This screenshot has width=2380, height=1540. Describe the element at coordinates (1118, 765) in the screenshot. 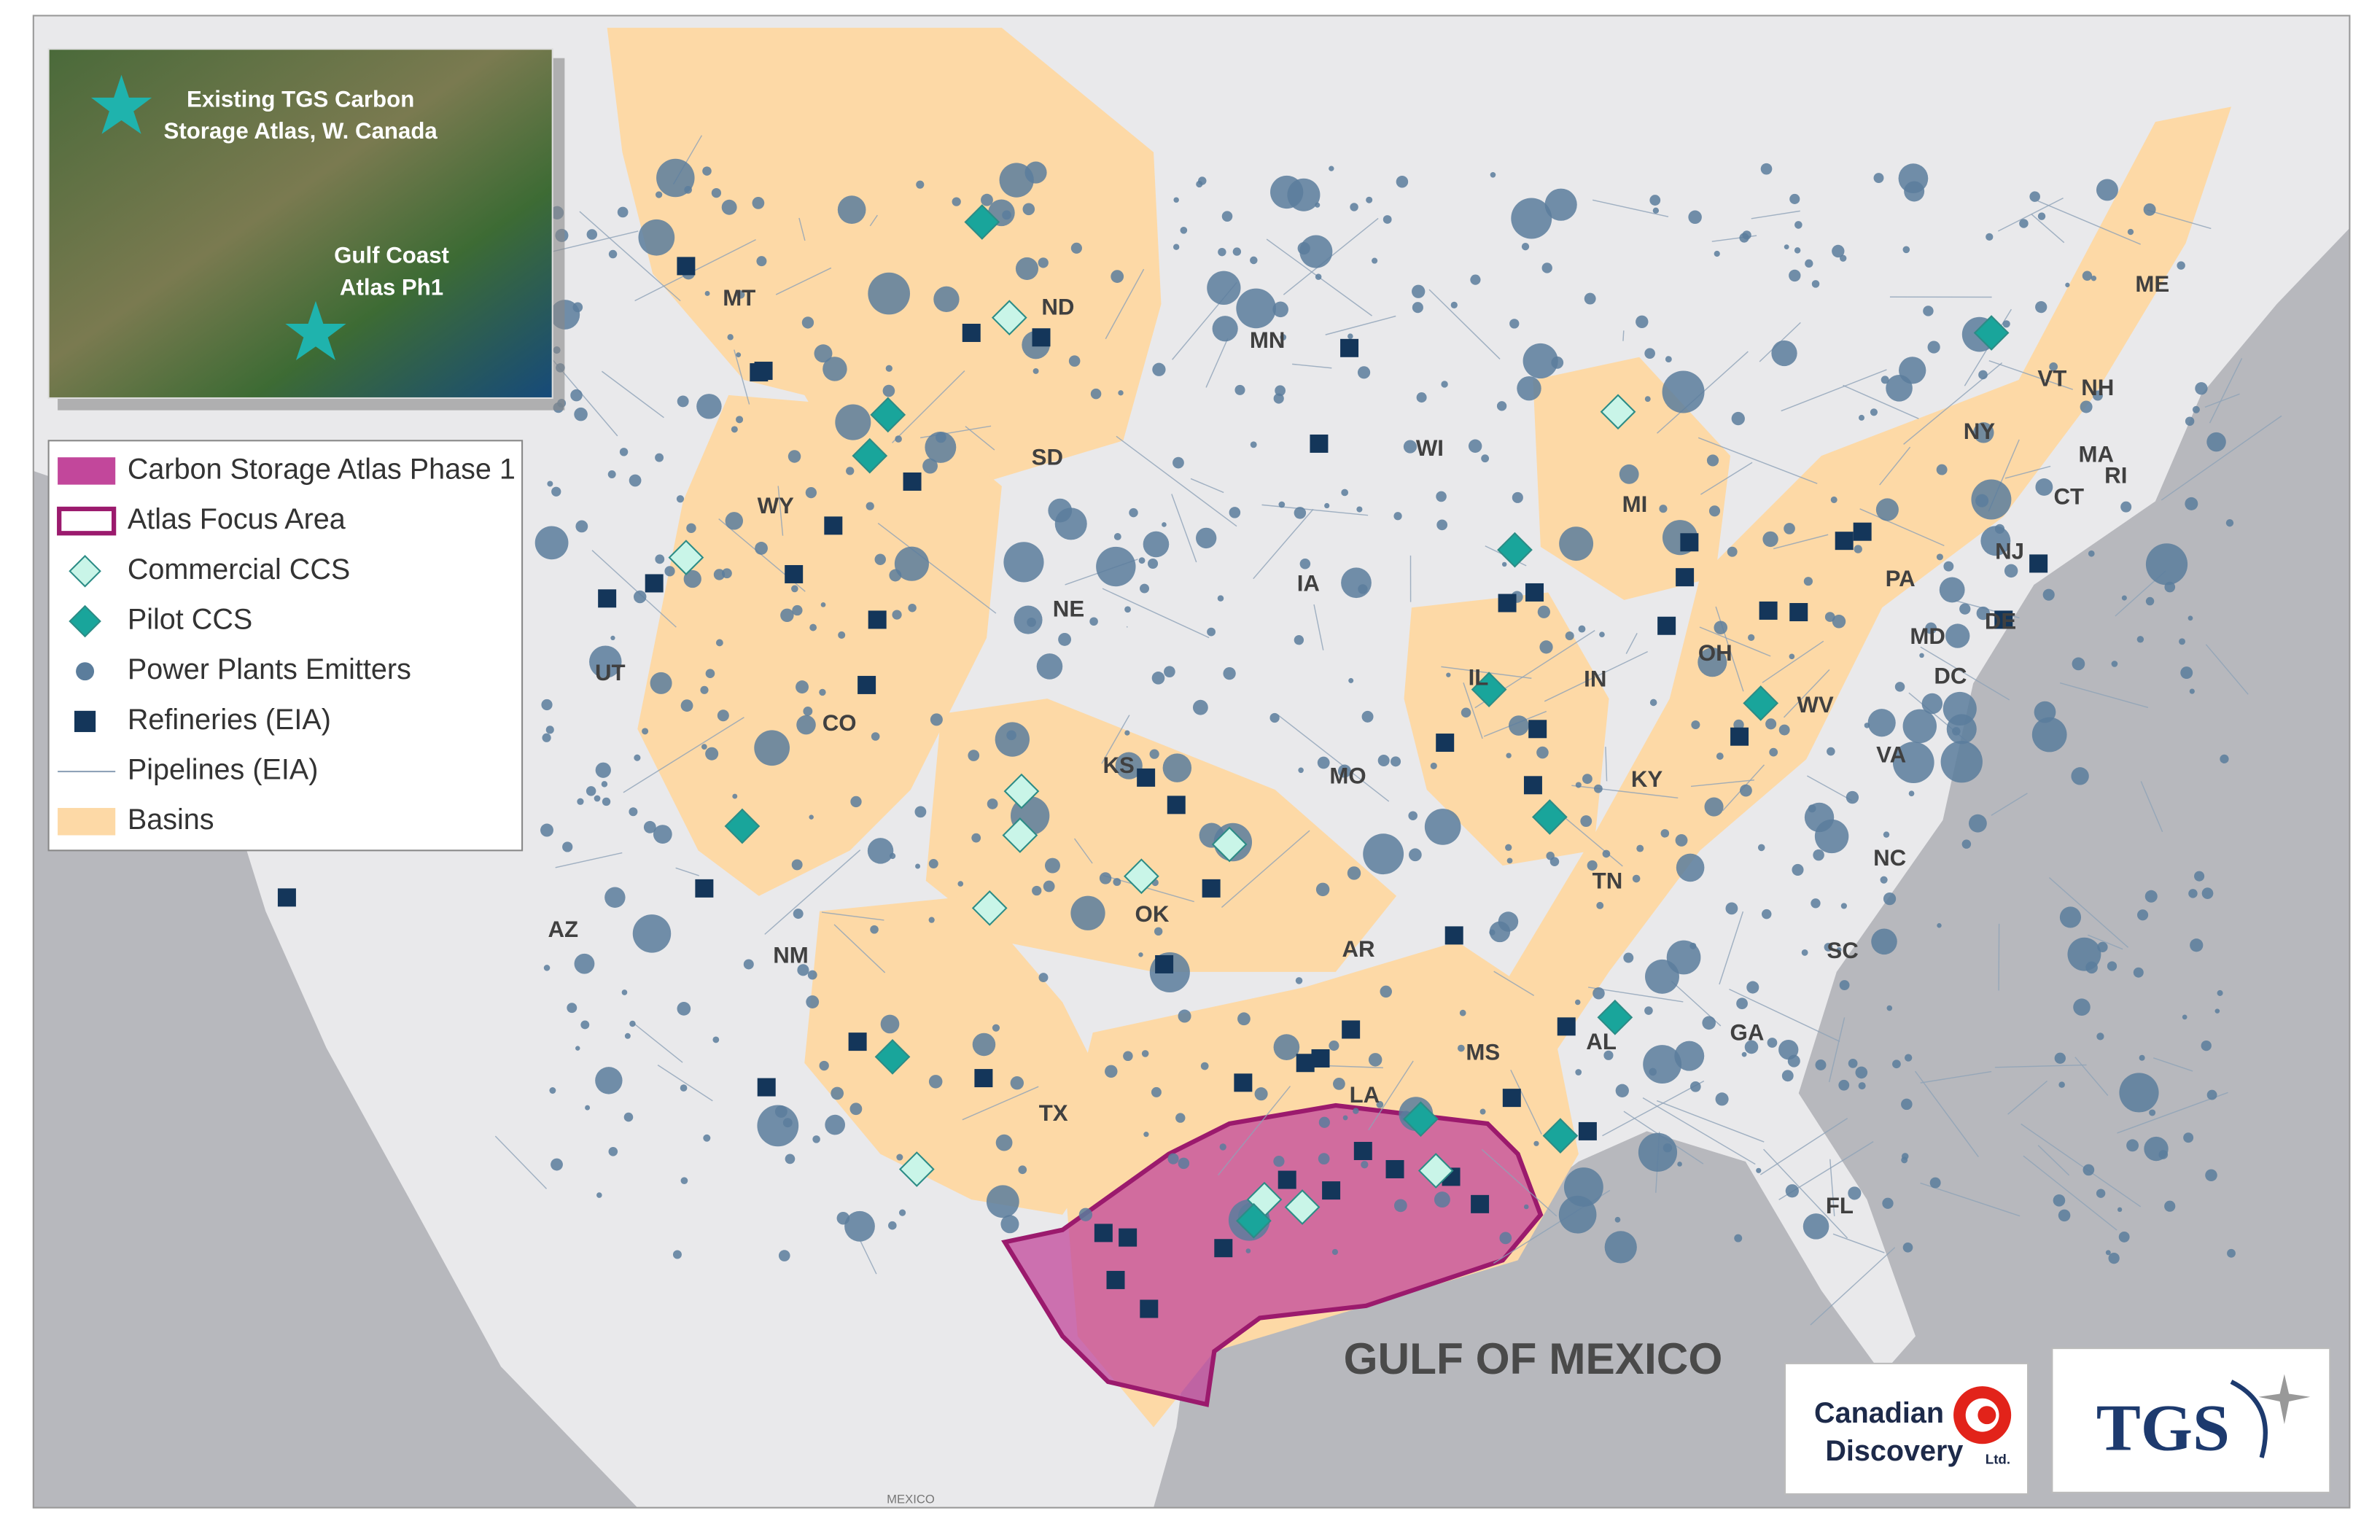

I see `state-label: KS` at that location.